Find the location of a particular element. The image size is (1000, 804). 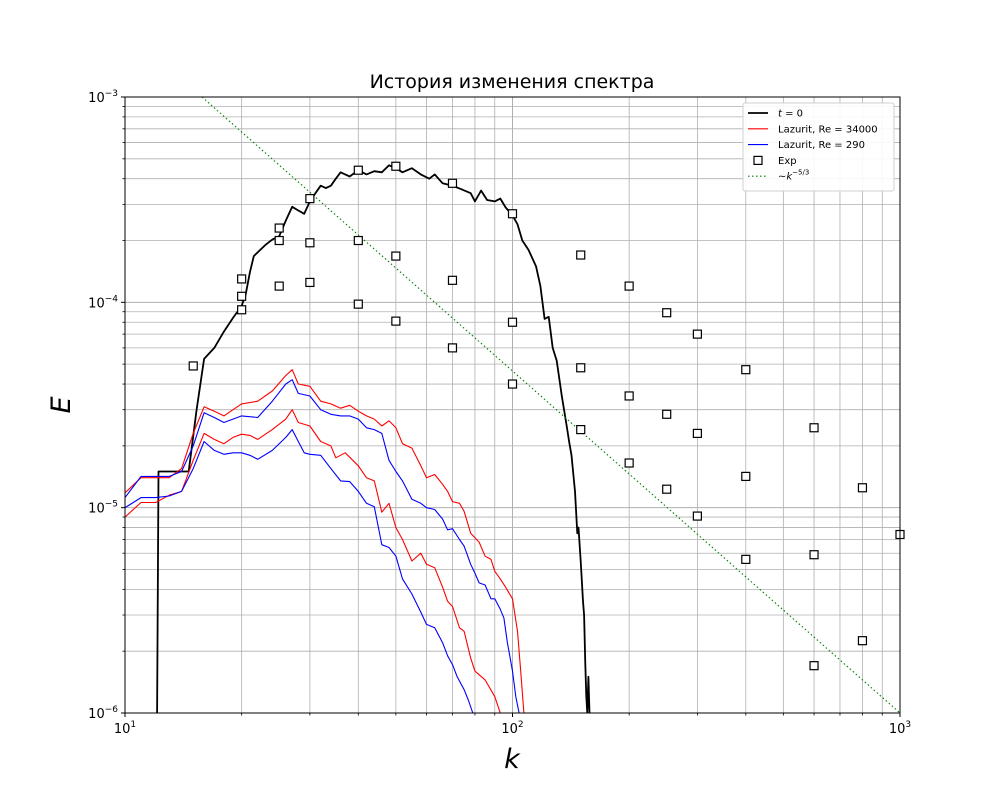

x-tick-label: 10¹ is located at coordinates (125, 728).